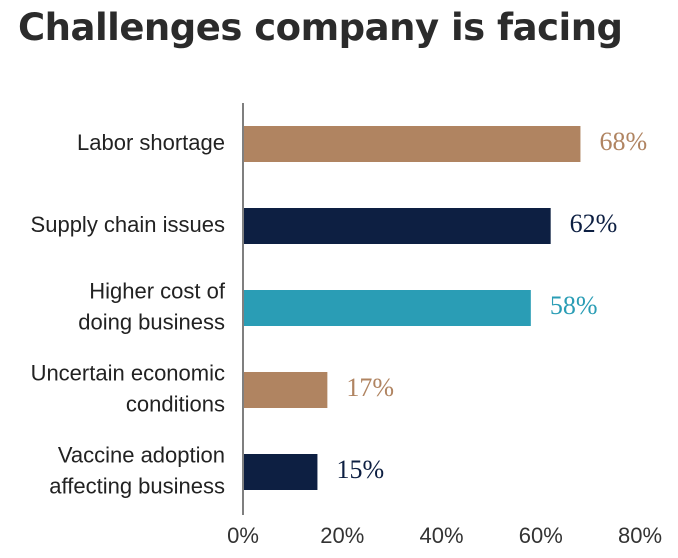 The image size is (678, 558). I want to click on value-label-0: 68%, so click(623, 141).